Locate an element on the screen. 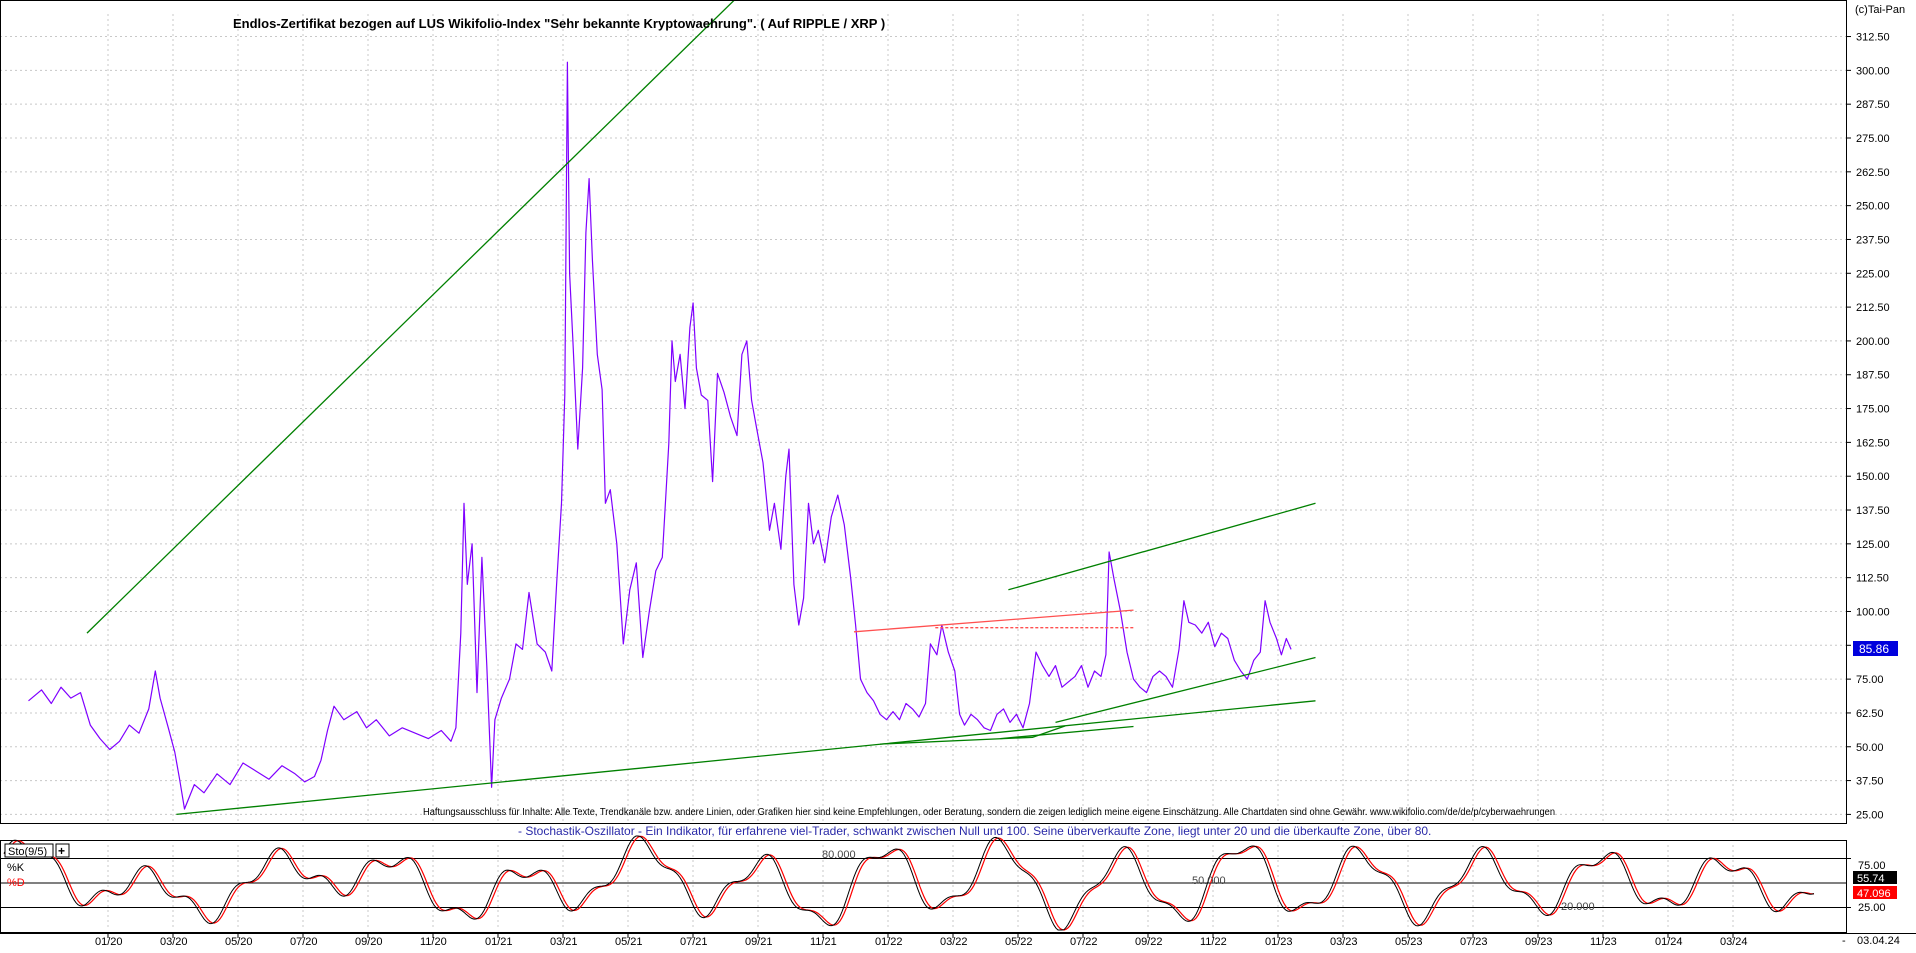 The image size is (1916, 953). x-tick-label: 07/22 is located at coordinates (1084, 942).